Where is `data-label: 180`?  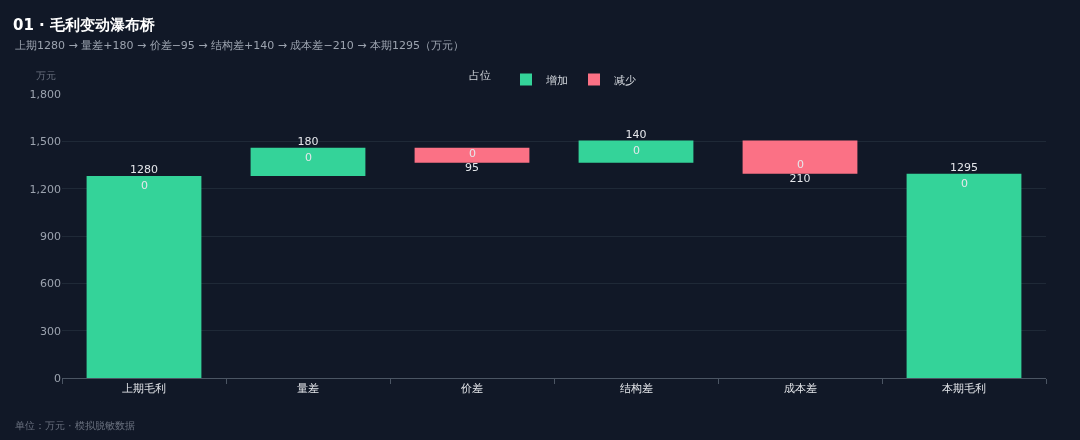
data-label: 180 is located at coordinates (308, 141).